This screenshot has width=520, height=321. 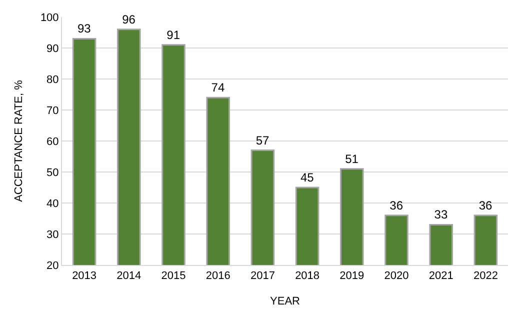 I want to click on y-tick-label: 40, so click(x=52, y=204).